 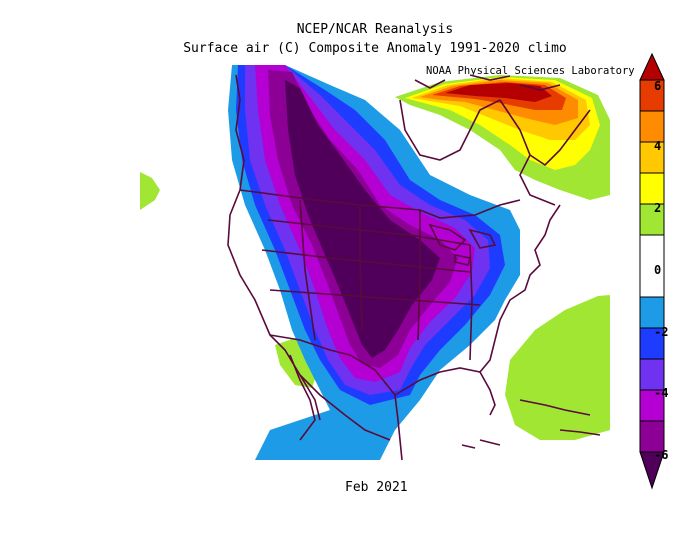 I want to click on cold-anomaly-deep-purple, so click(x=362, y=219).